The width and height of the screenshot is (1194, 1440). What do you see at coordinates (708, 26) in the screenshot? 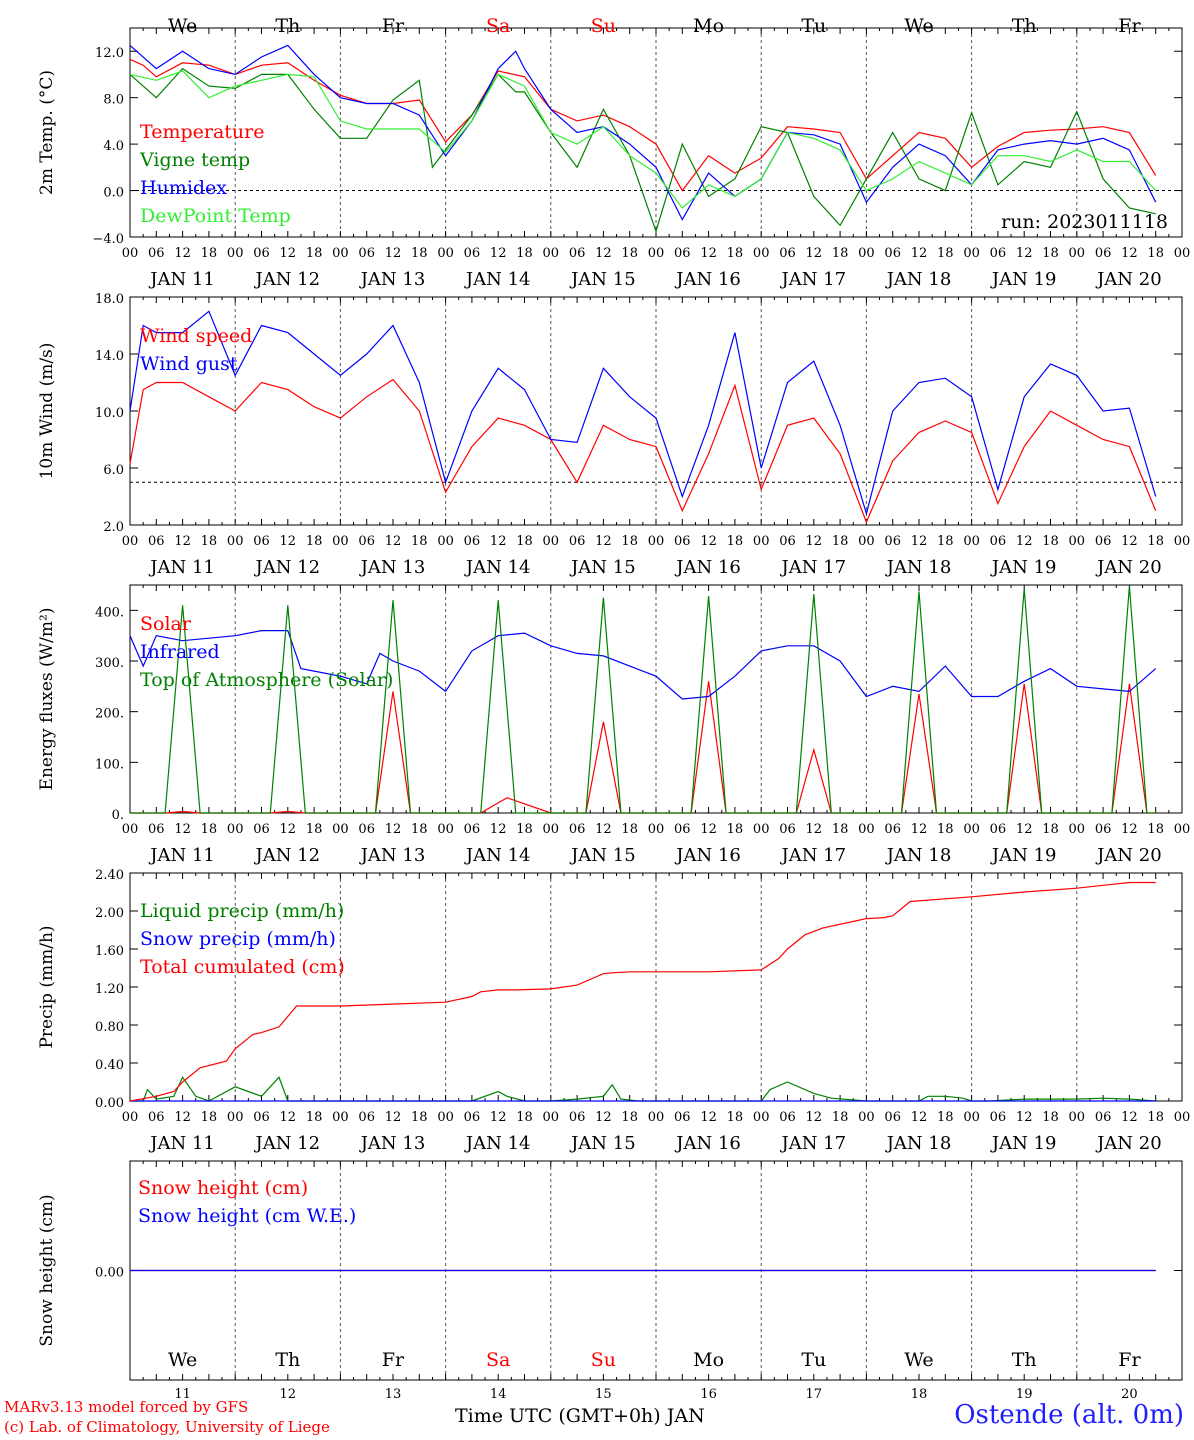
I see `day-name-top: Mo` at bounding box center [708, 26].